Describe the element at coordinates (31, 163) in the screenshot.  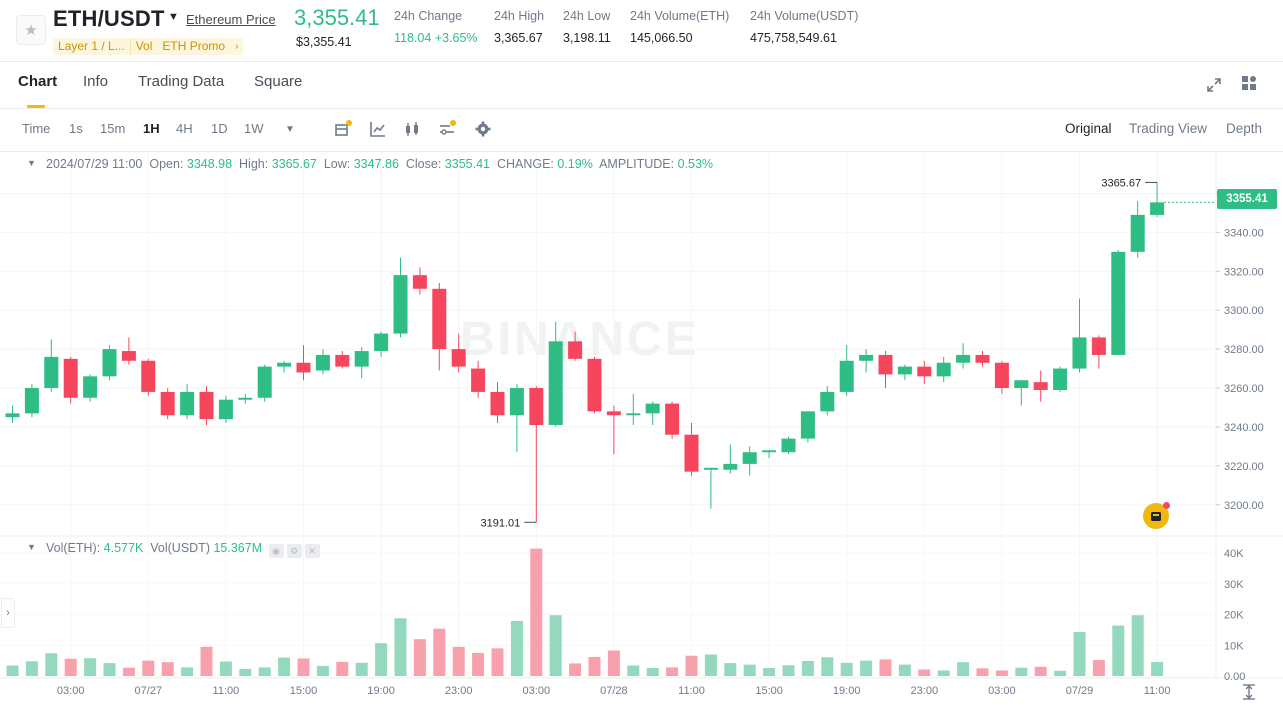
I see `ohlc-collapse-icon: ▼` at that location.